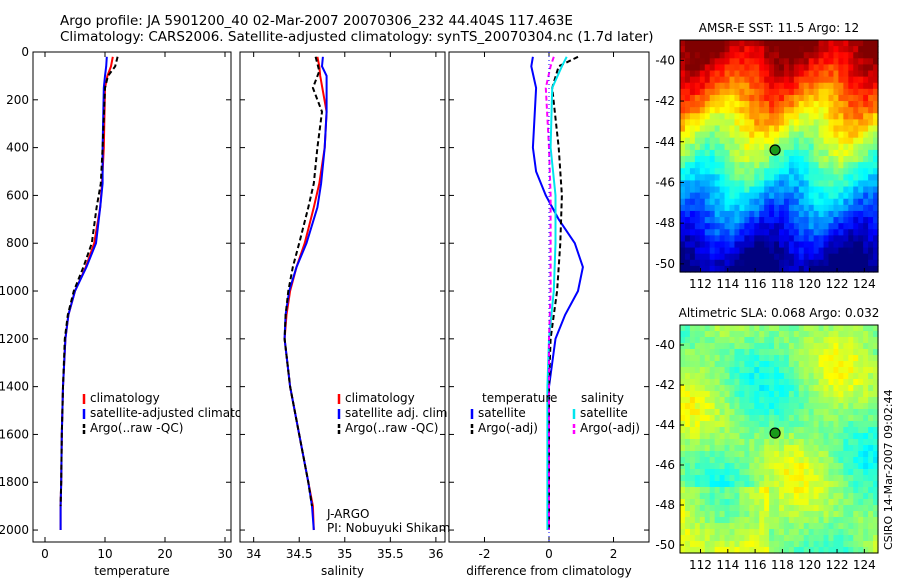 The height and width of the screenshot is (580, 900). What do you see at coordinates (104, 554) in the screenshot?
I see `x-tick-label: 10` at bounding box center [104, 554].